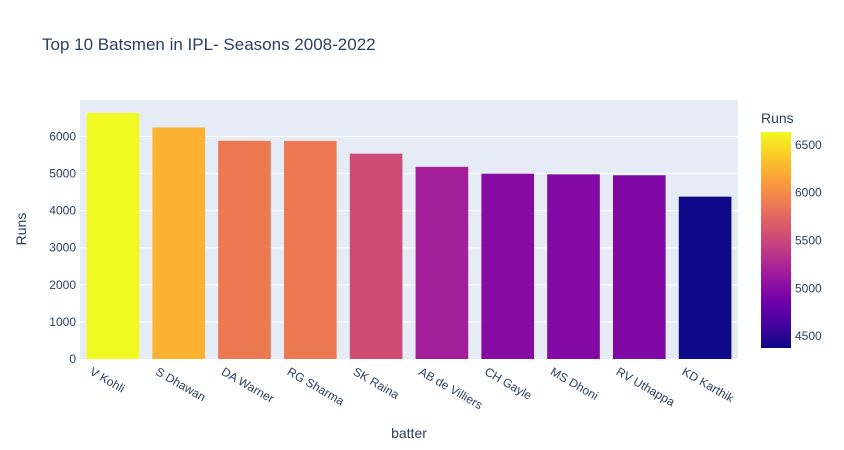  I want to click on y-tick-label: 0, so click(72, 359).